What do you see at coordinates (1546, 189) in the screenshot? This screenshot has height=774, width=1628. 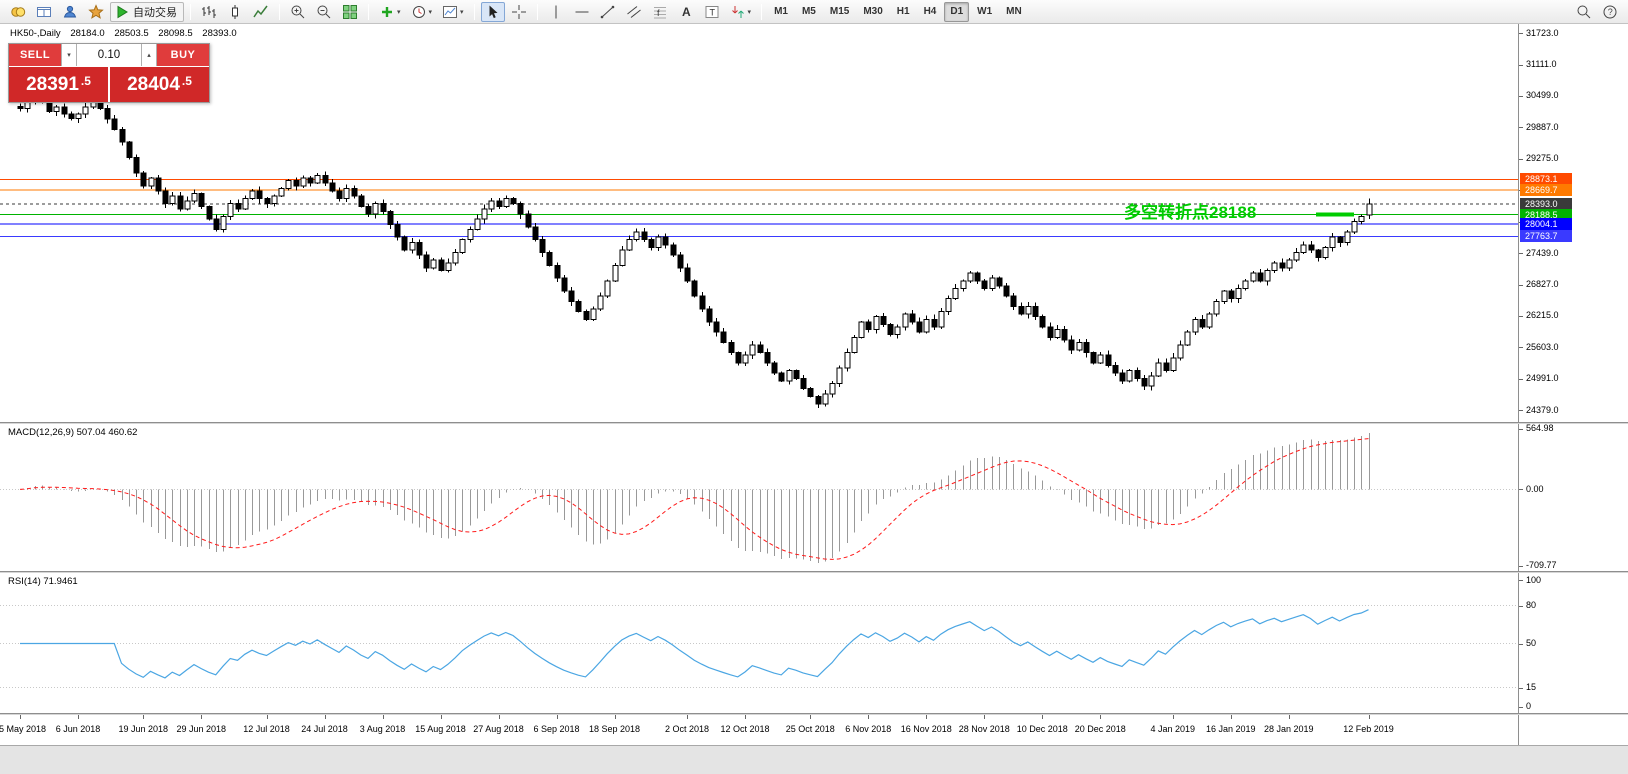 I see `price-level-tag: 28669.7` at bounding box center [1546, 189].